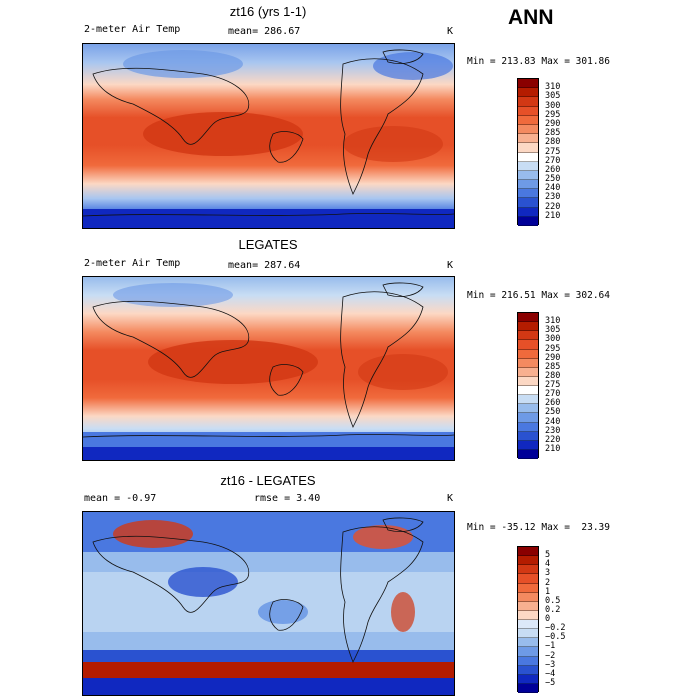 The width and height of the screenshot is (700, 700). I want to click on colorbar-tick-label: 300, so click(553, 105).